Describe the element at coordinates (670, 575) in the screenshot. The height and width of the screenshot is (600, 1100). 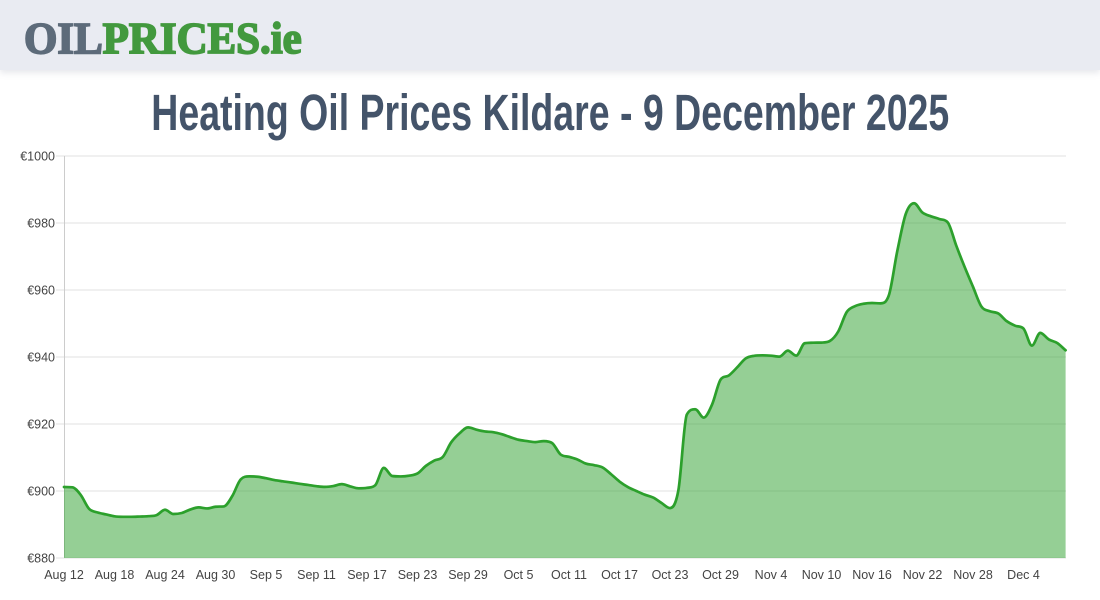
I see `svg-text: Oct 23` at that location.